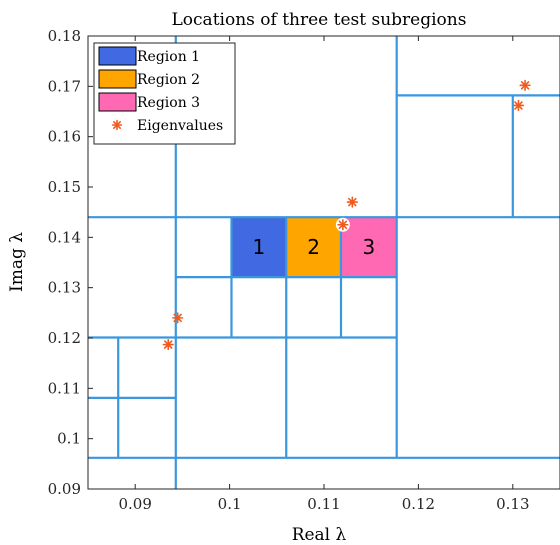 The width and height of the screenshot is (560, 545). Describe the element at coordinates (69, 439) in the screenshot. I see `y-tick-label: 0.1` at that location.